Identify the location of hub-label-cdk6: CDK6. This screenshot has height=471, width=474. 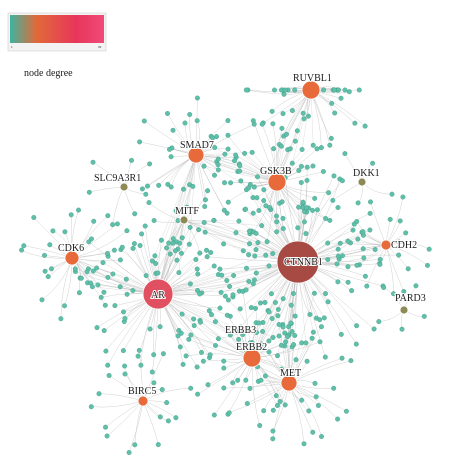
(71, 248).